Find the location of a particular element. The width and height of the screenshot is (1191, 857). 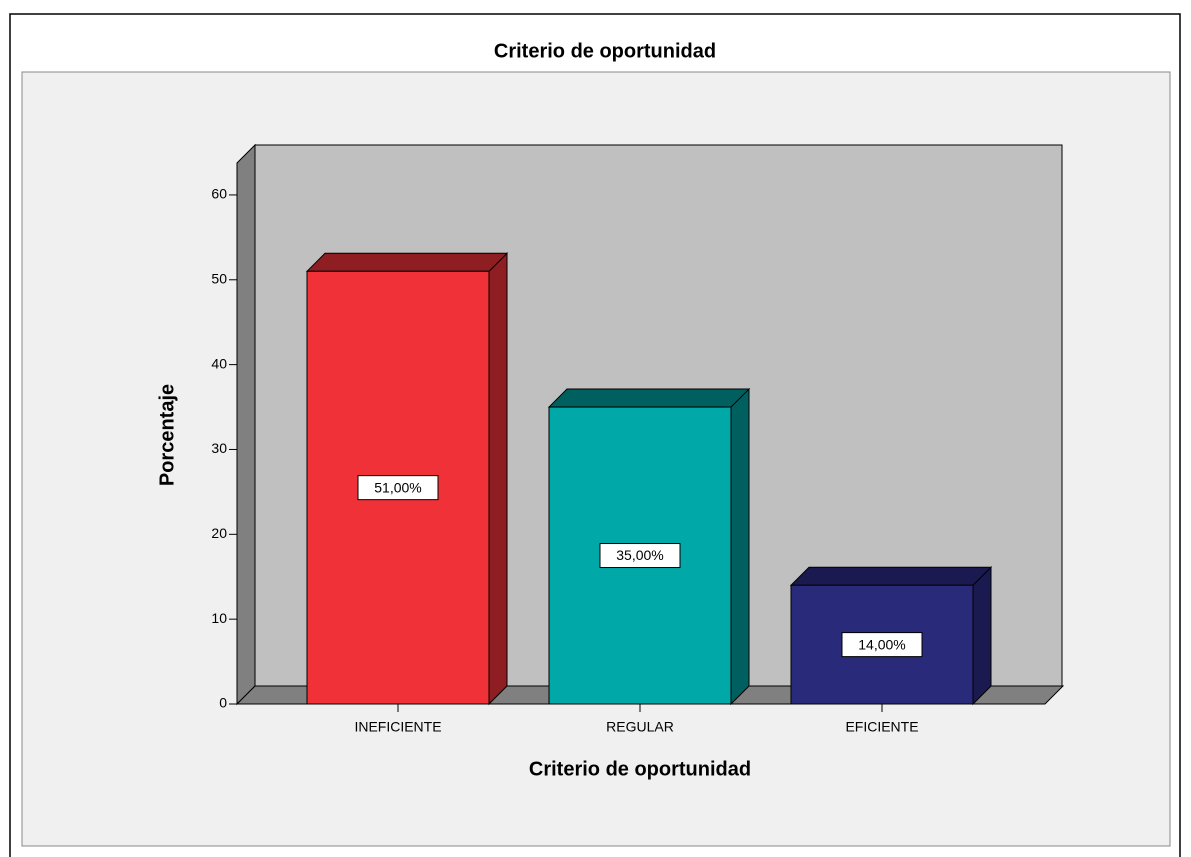

y-tick-label: 20 is located at coordinates (219, 533).